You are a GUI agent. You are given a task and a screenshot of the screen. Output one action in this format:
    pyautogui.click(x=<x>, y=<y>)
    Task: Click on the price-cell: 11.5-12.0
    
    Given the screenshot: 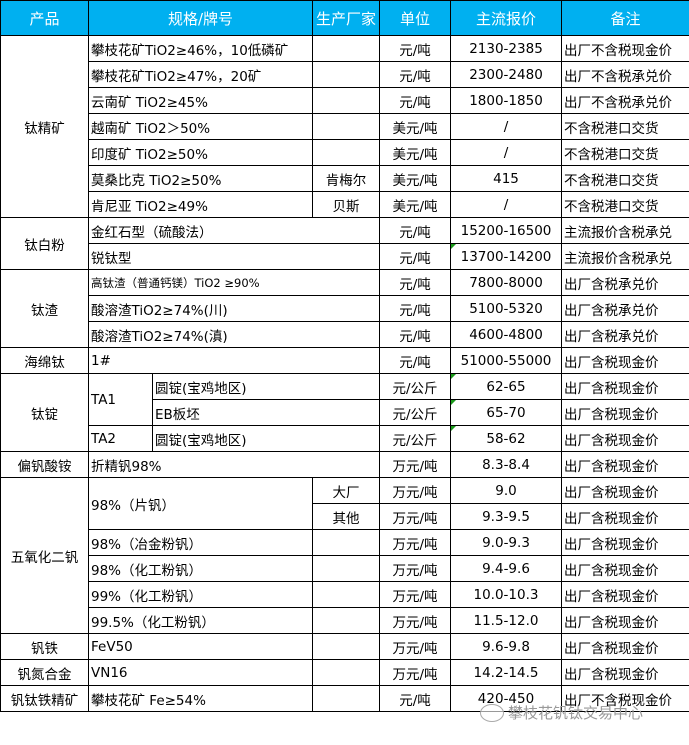 What is the action you would take?
    pyautogui.click(x=506, y=620)
    